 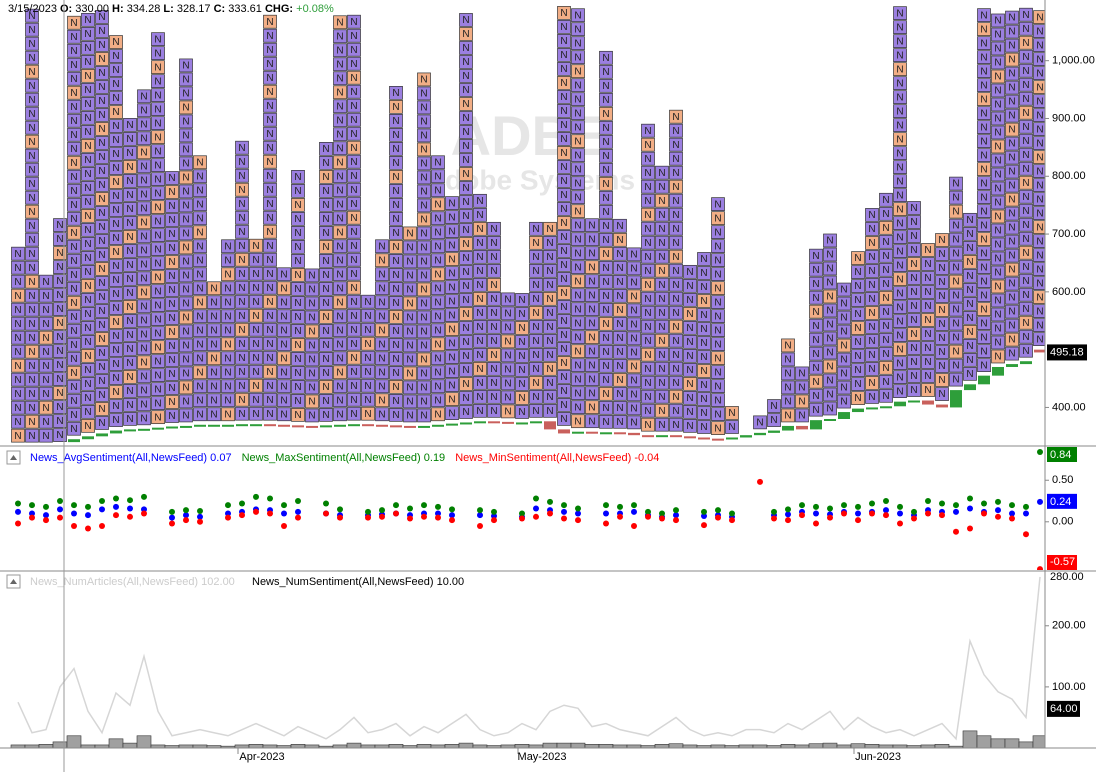 What do you see at coordinates (646, 458) in the screenshot?
I see `legend-value: -0.04` at bounding box center [646, 458].